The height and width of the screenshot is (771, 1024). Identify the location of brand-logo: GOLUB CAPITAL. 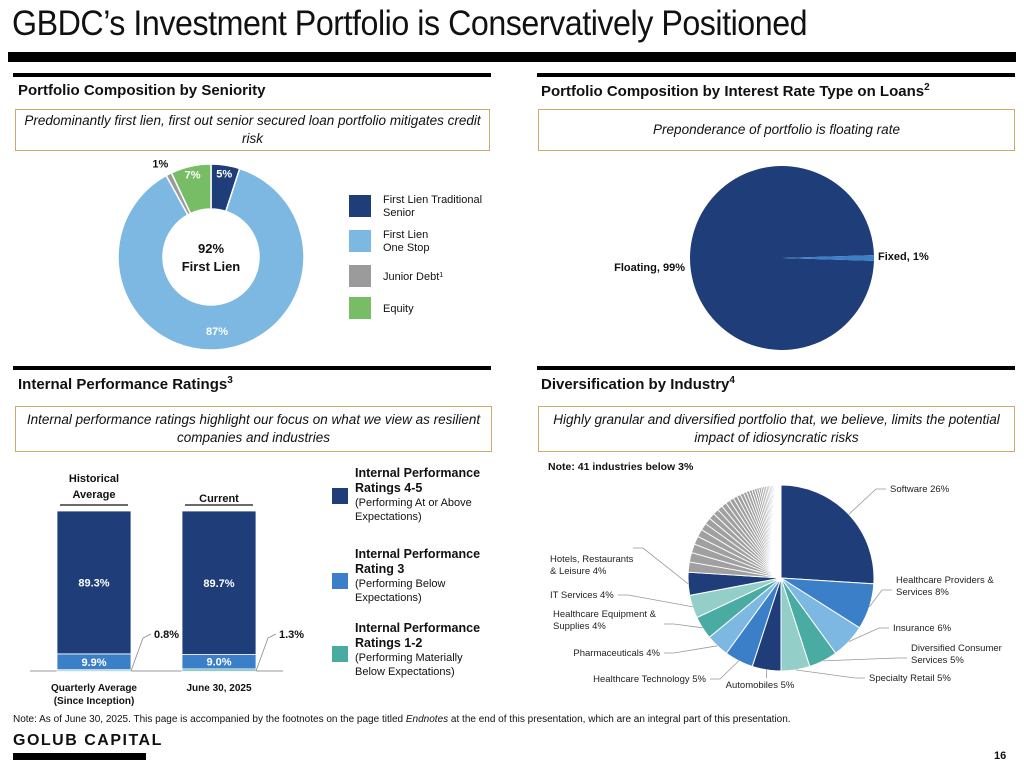
(88, 740).